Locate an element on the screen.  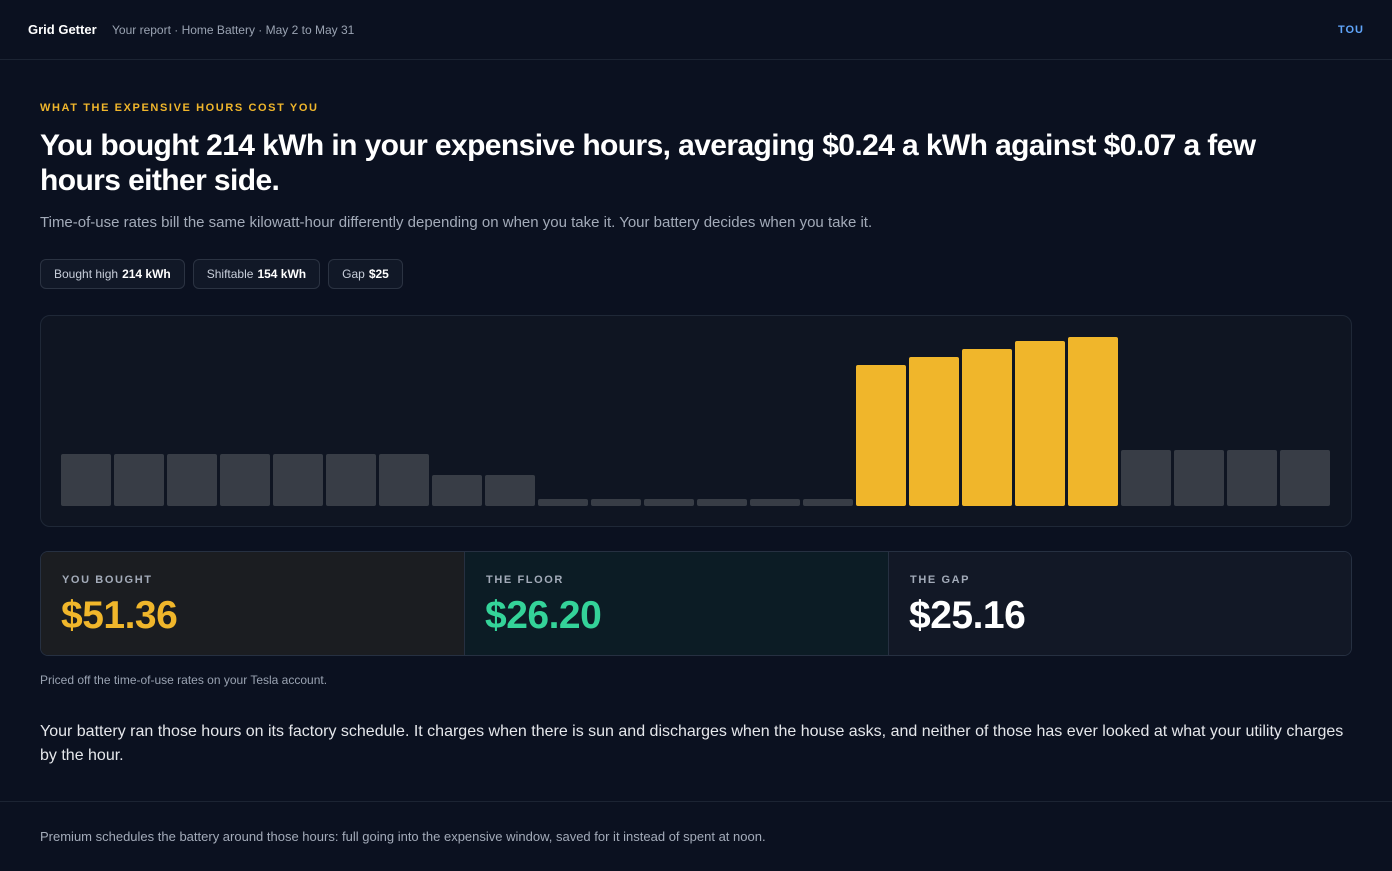
stat-label: THE GAP is located at coordinates (940, 580).